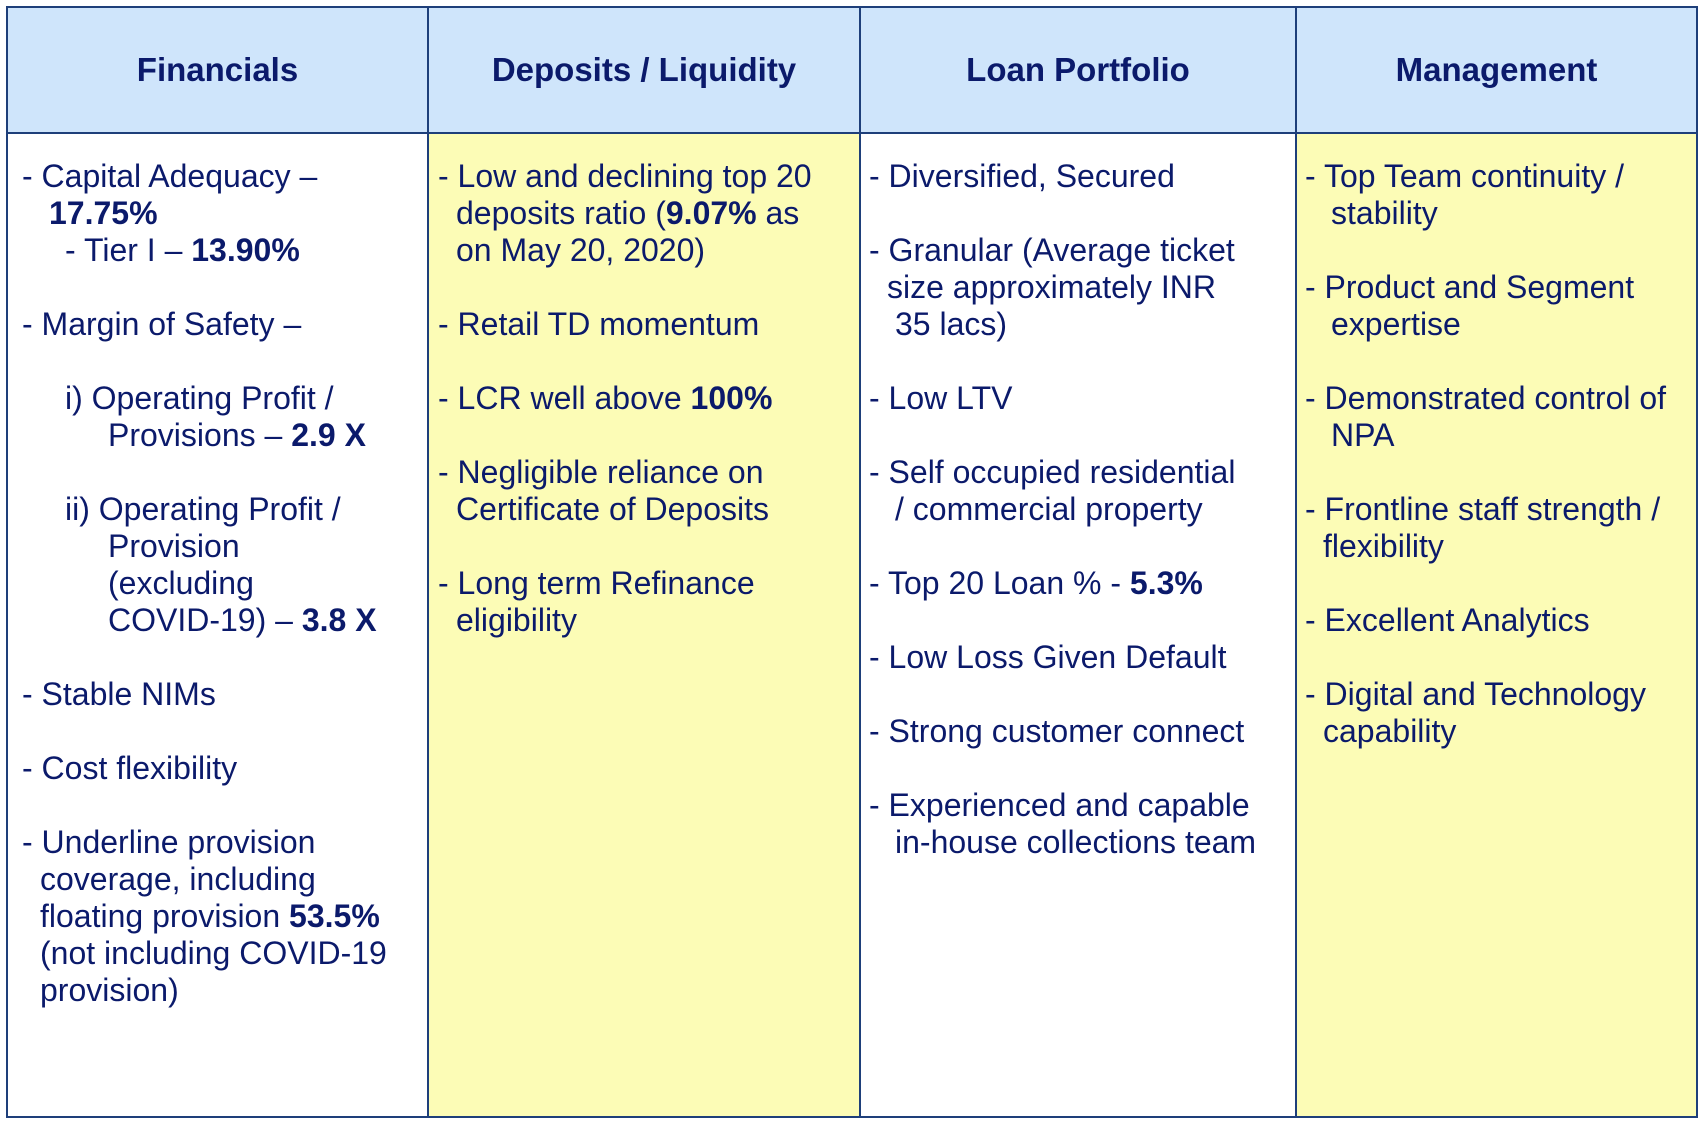 The image size is (1706, 1124). I want to click on provision-coverage-line1: - Underline provision, so click(169, 842).